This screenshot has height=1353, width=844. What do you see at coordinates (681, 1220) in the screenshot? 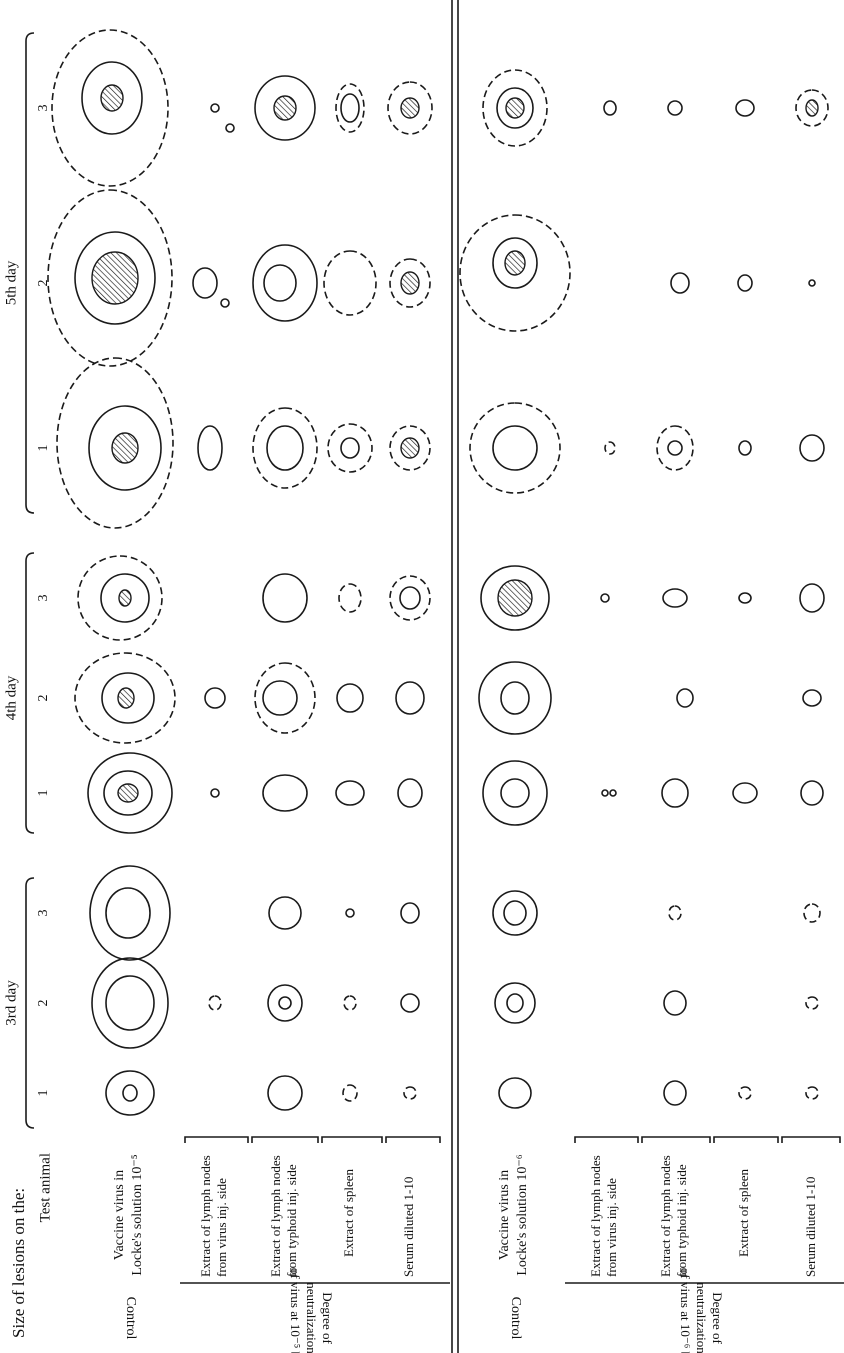
I see `row-label: from typhoid inj. side` at bounding box center [681, 1220].